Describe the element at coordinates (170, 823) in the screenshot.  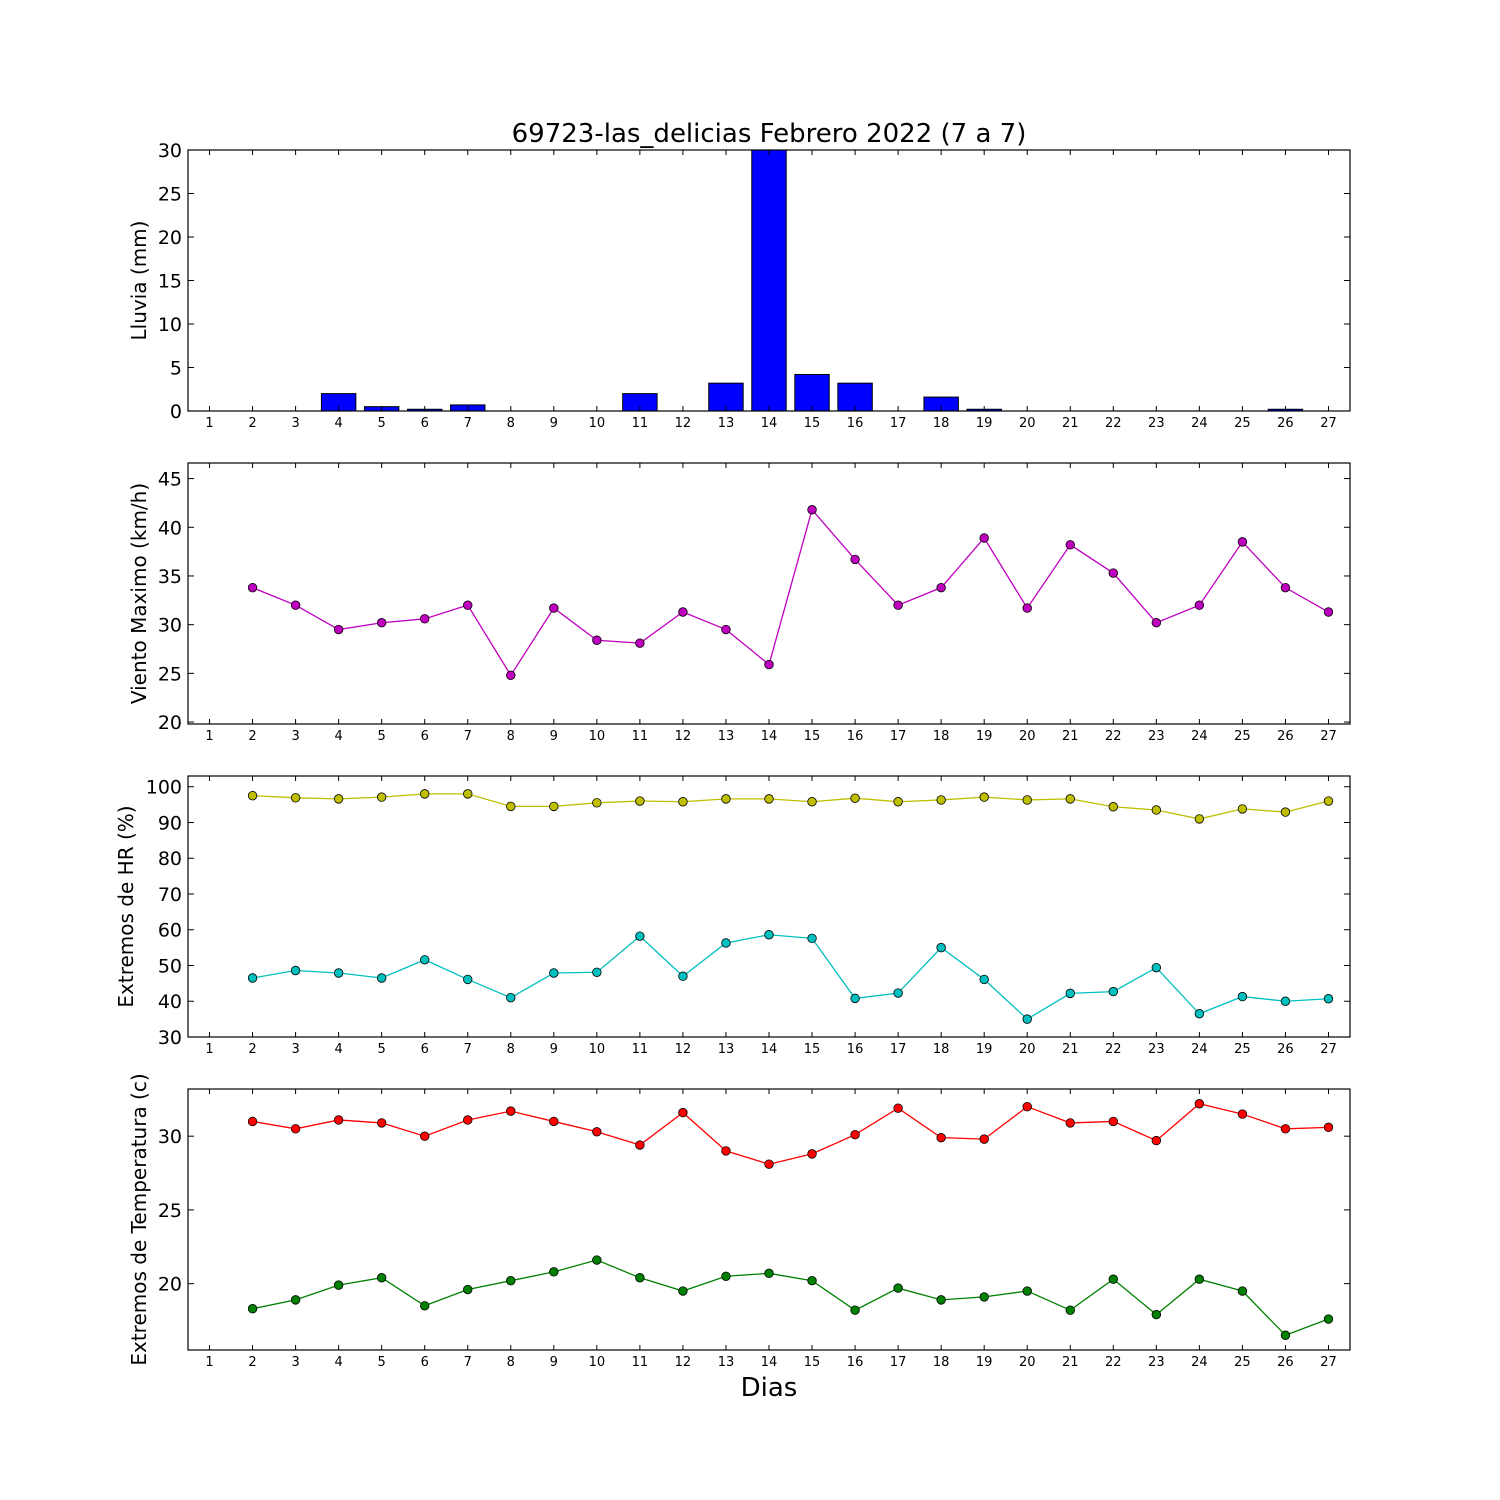
I see `y-tick-label: 90` at that location.